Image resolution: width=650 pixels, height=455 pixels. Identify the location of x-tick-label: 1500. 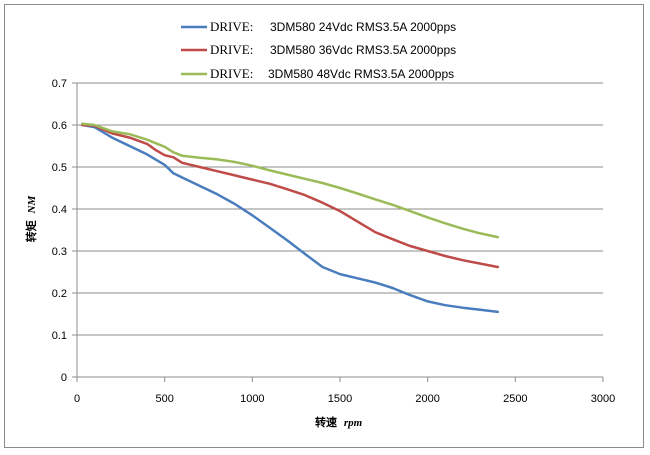
(340, 399).